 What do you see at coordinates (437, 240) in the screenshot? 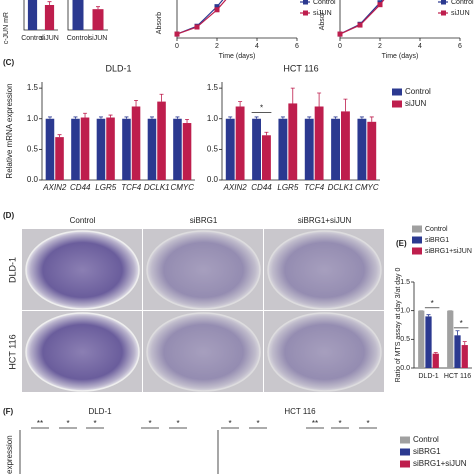
I see `legend-label: siBRG1` at bounding box center [437, 240].